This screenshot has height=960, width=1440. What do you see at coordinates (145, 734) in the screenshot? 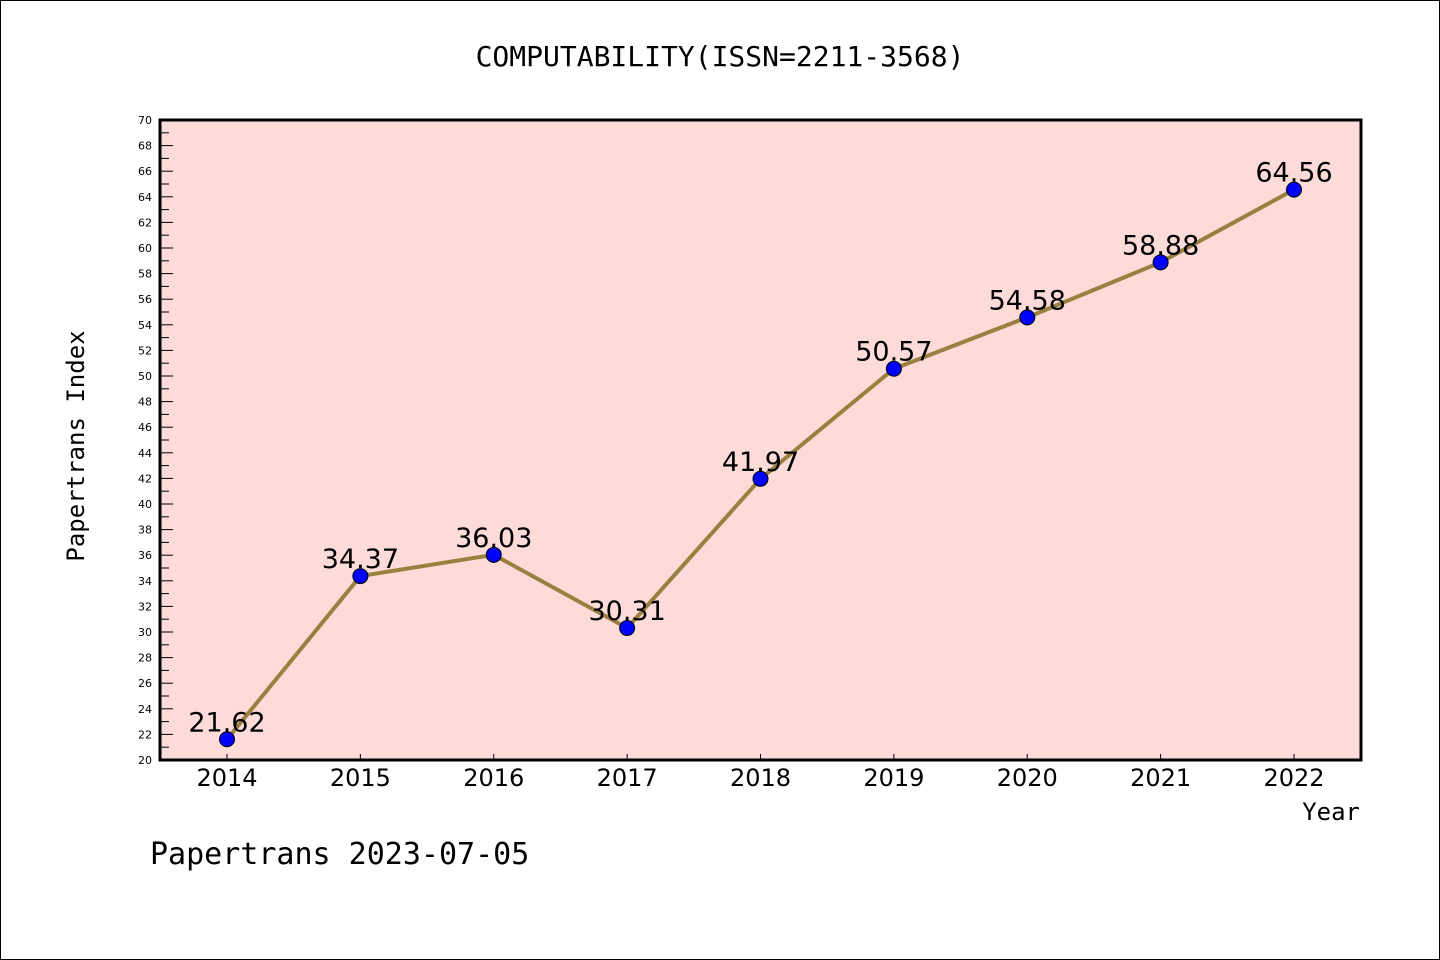
I see `y-tick-label: 22` at bounding box center [145, 734].